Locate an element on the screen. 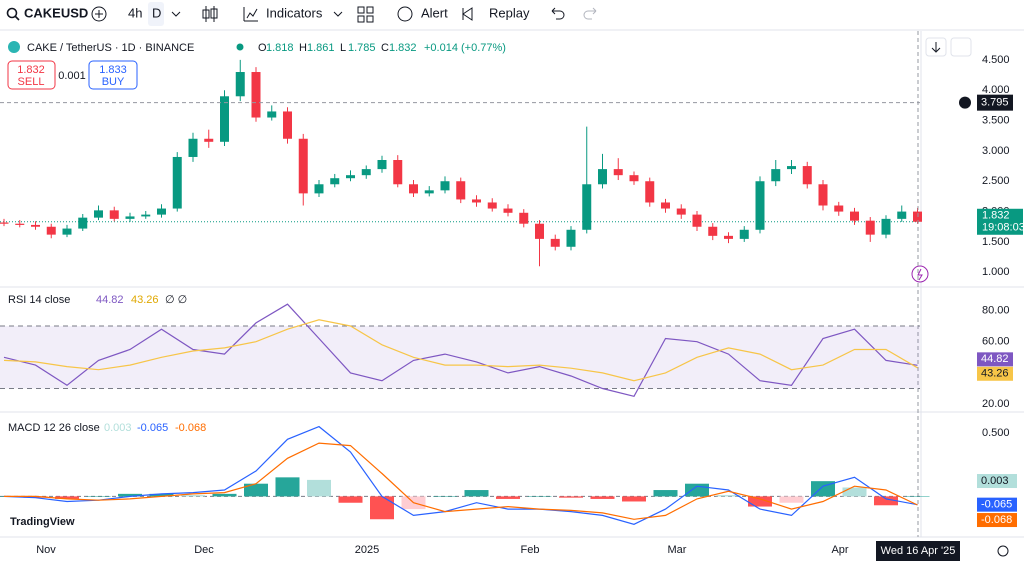 This screenshot has height=564, width=1024. indicators-icon is located at coordinates (250, 14).